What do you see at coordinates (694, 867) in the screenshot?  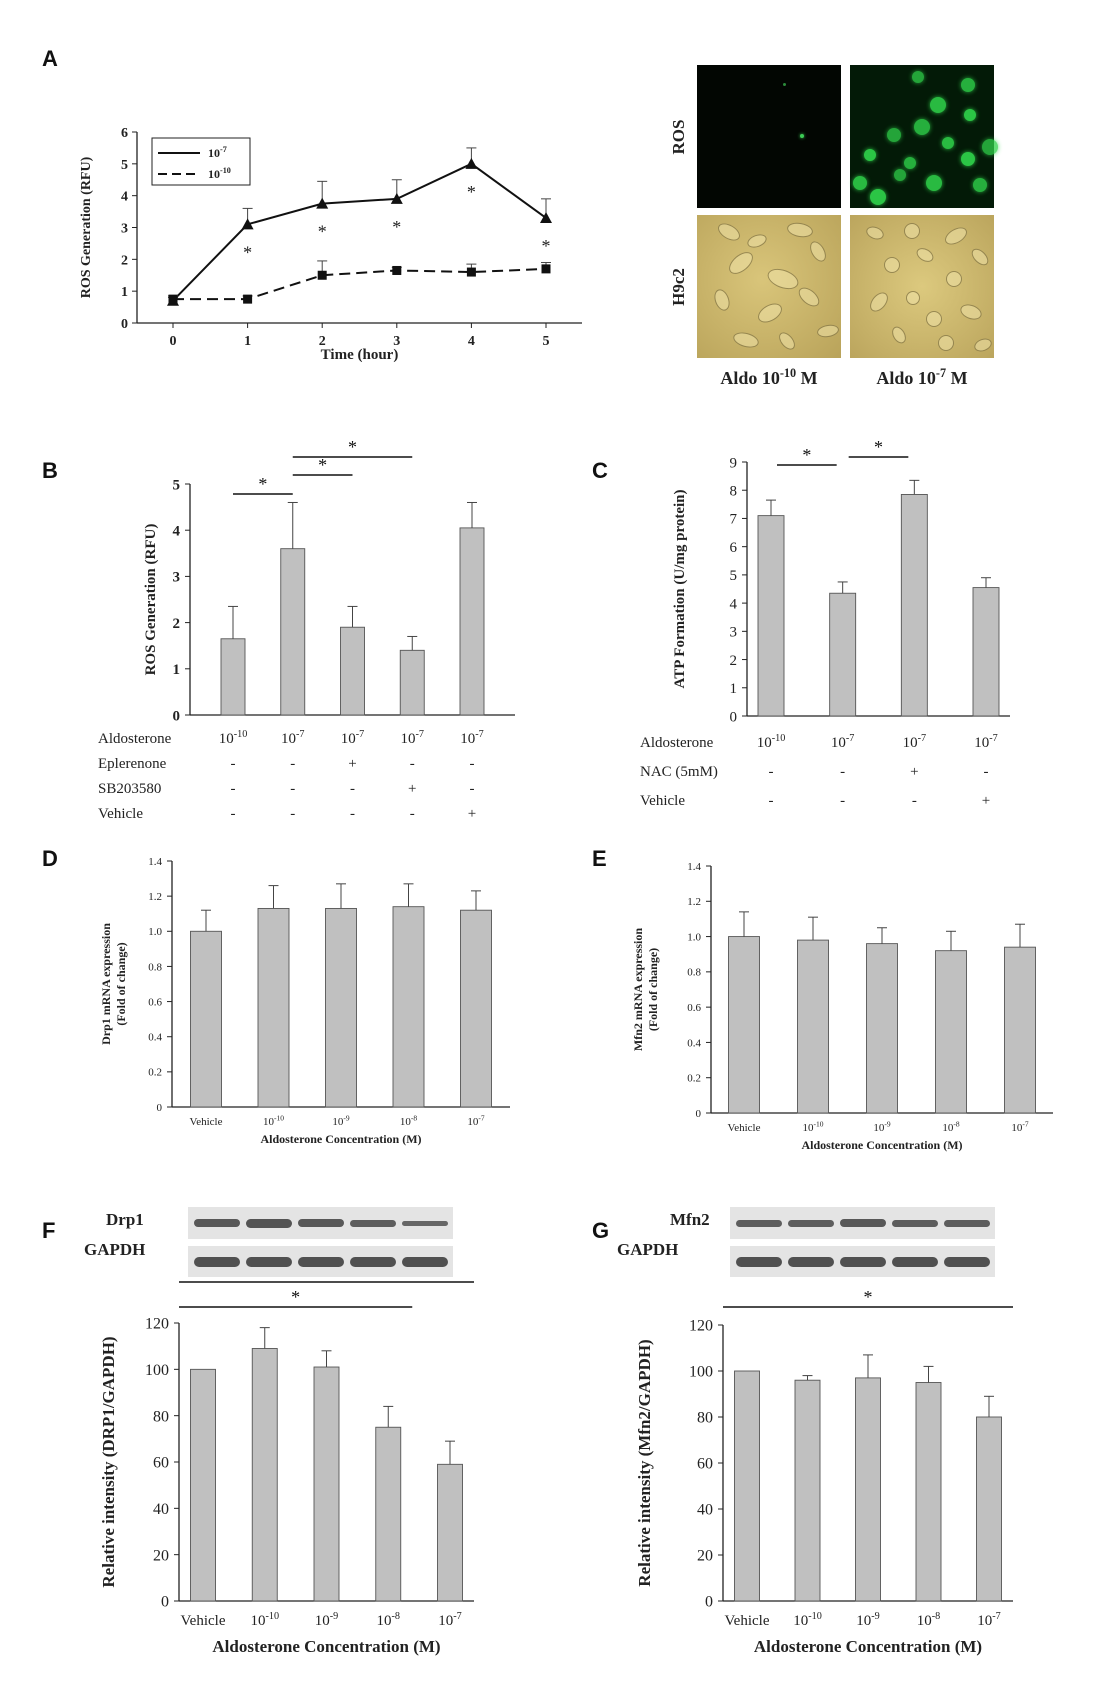 I see `y-tick-label: 1.4` at bounding box center [694, 867].